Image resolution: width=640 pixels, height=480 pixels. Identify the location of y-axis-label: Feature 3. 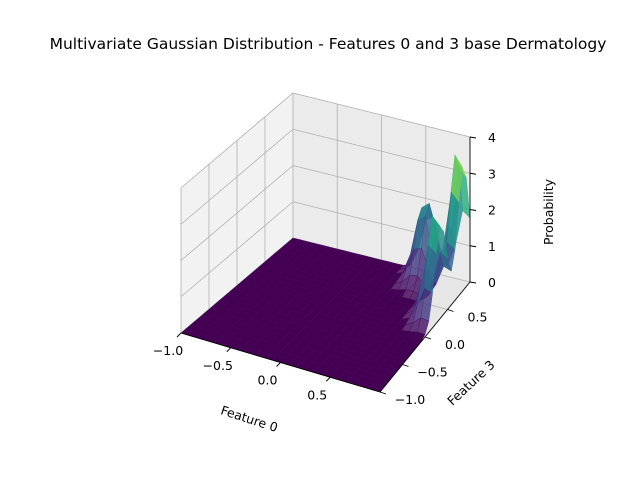
(471, 382).